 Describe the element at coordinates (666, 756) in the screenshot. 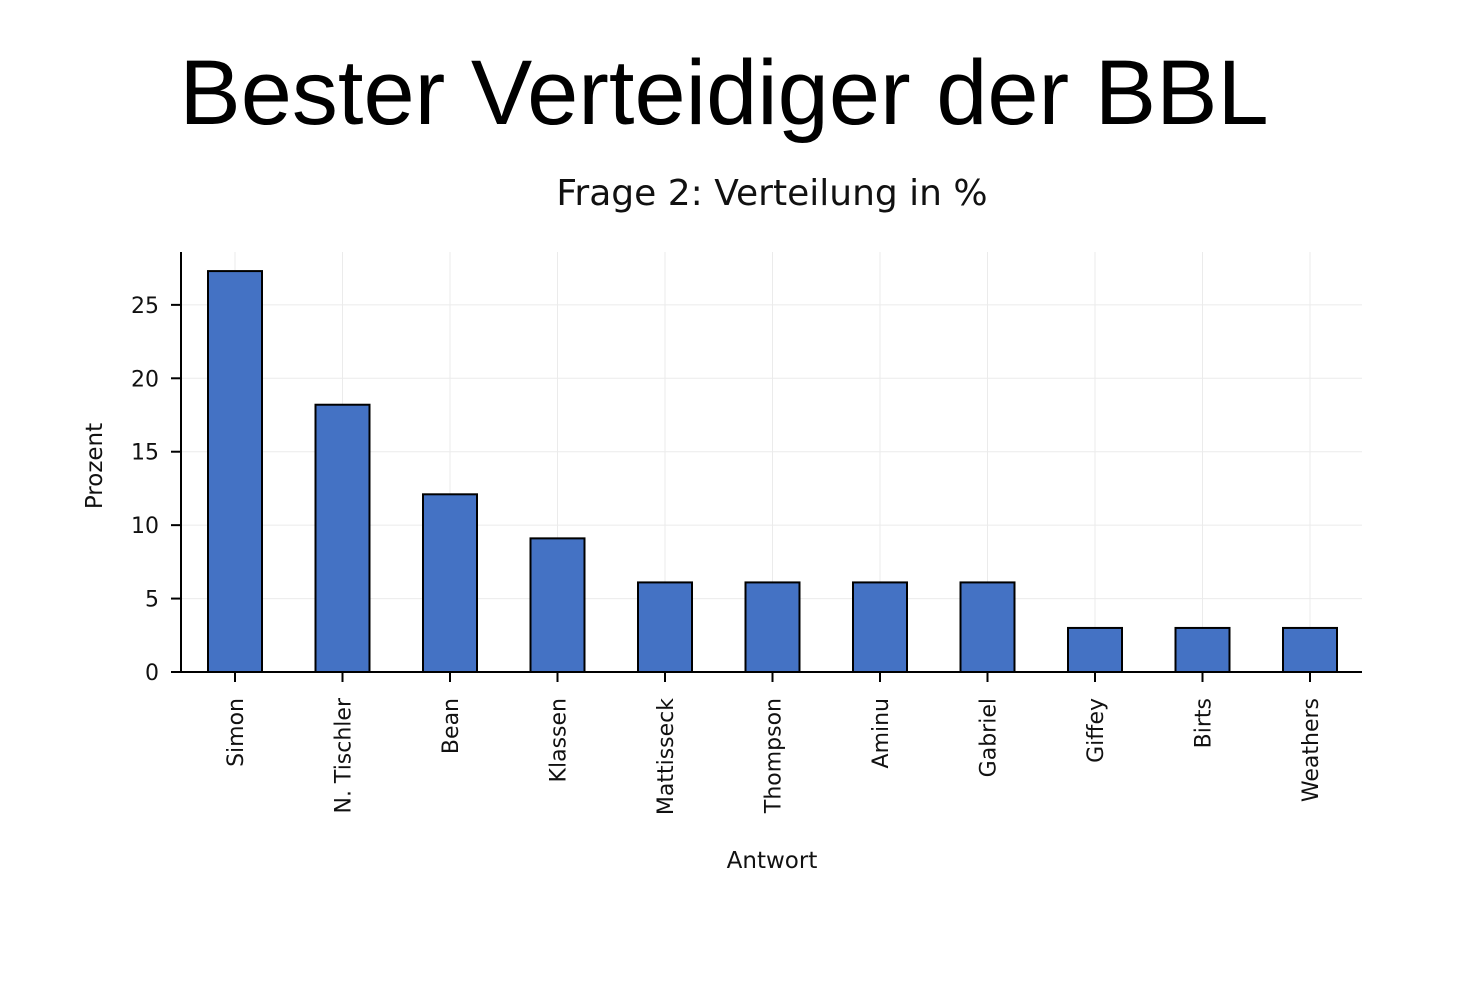

I see `x-tick-label: Mattisseck` at that location.